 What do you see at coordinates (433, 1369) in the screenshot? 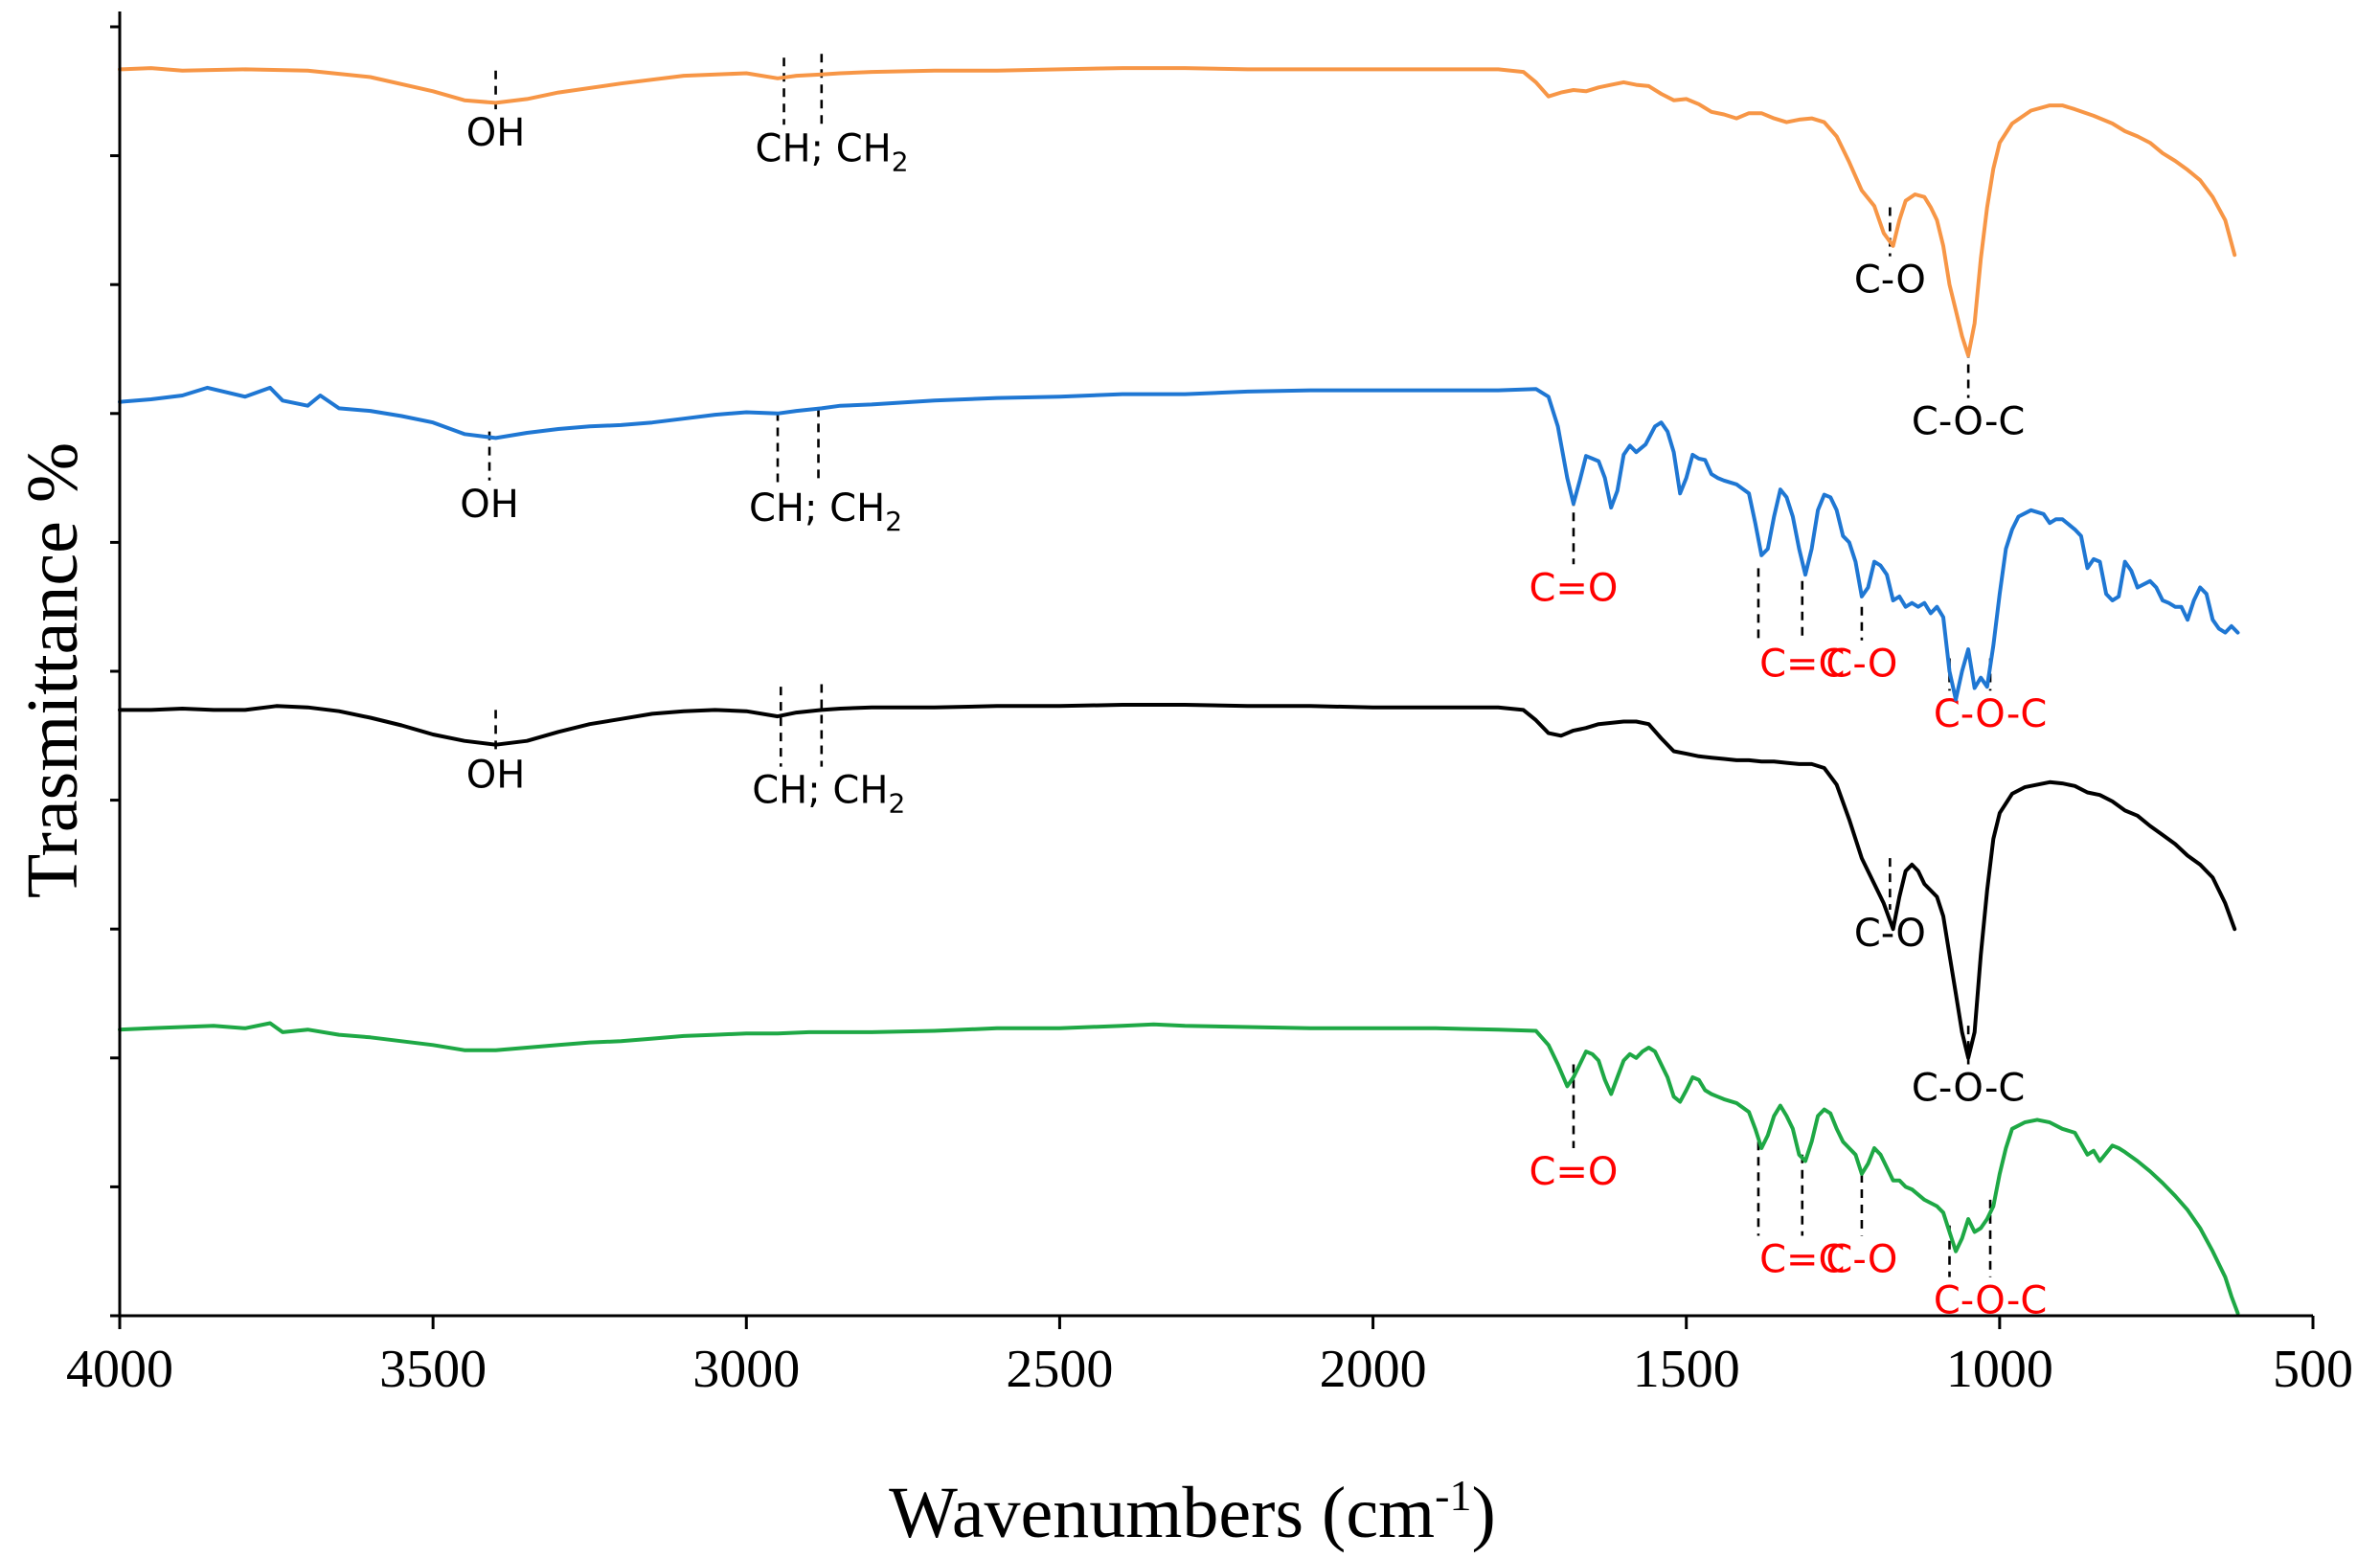
I see `x-tick-label: 3500` at bounding box center [433, 1369].